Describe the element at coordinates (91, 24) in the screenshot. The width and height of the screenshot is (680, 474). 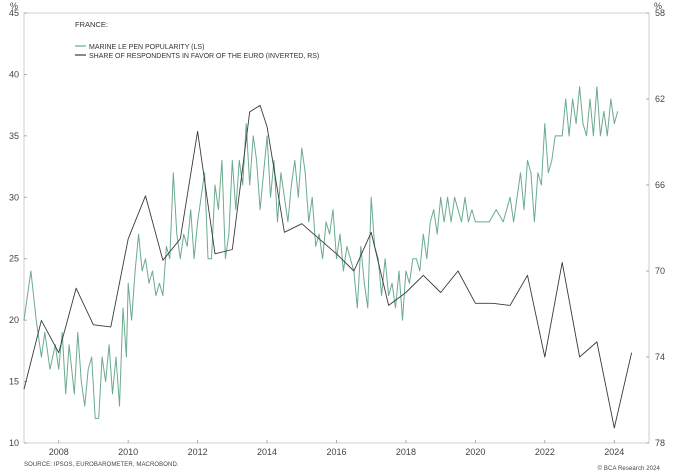
I see `chart-title: FRANCE:` at that location.